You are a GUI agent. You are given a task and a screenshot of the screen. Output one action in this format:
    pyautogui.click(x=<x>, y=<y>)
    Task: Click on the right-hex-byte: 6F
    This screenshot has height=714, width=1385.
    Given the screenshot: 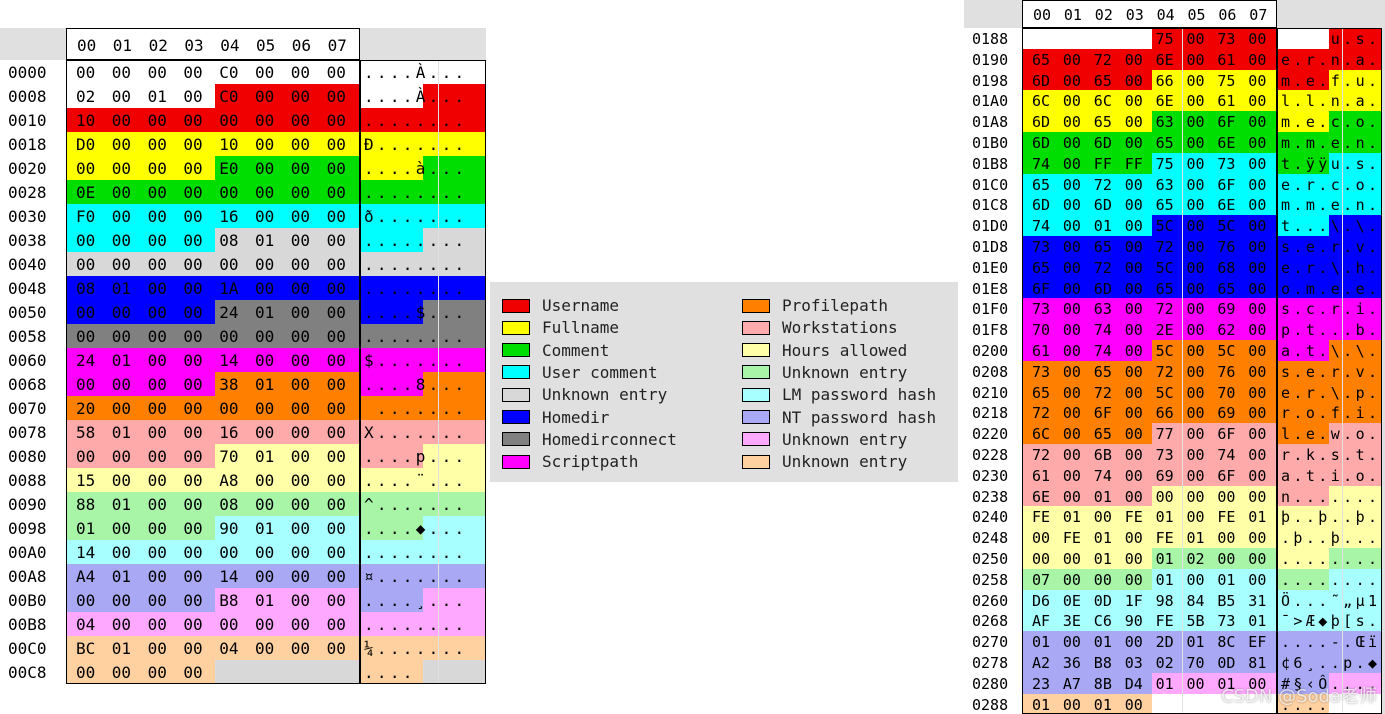 What is the action you would take?
    pyautogui.click(x=1226, y=184)
    